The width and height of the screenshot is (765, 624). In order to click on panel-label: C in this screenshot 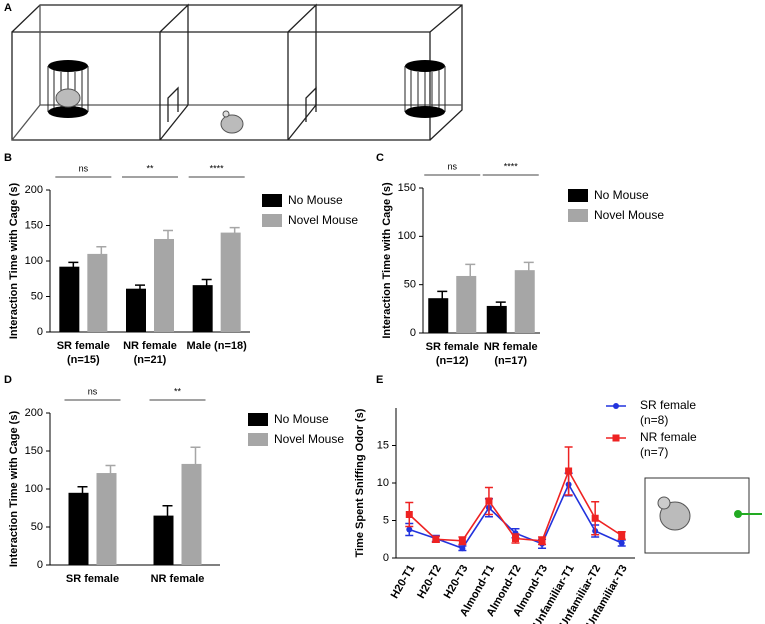, I will do `click(380, 158)`.